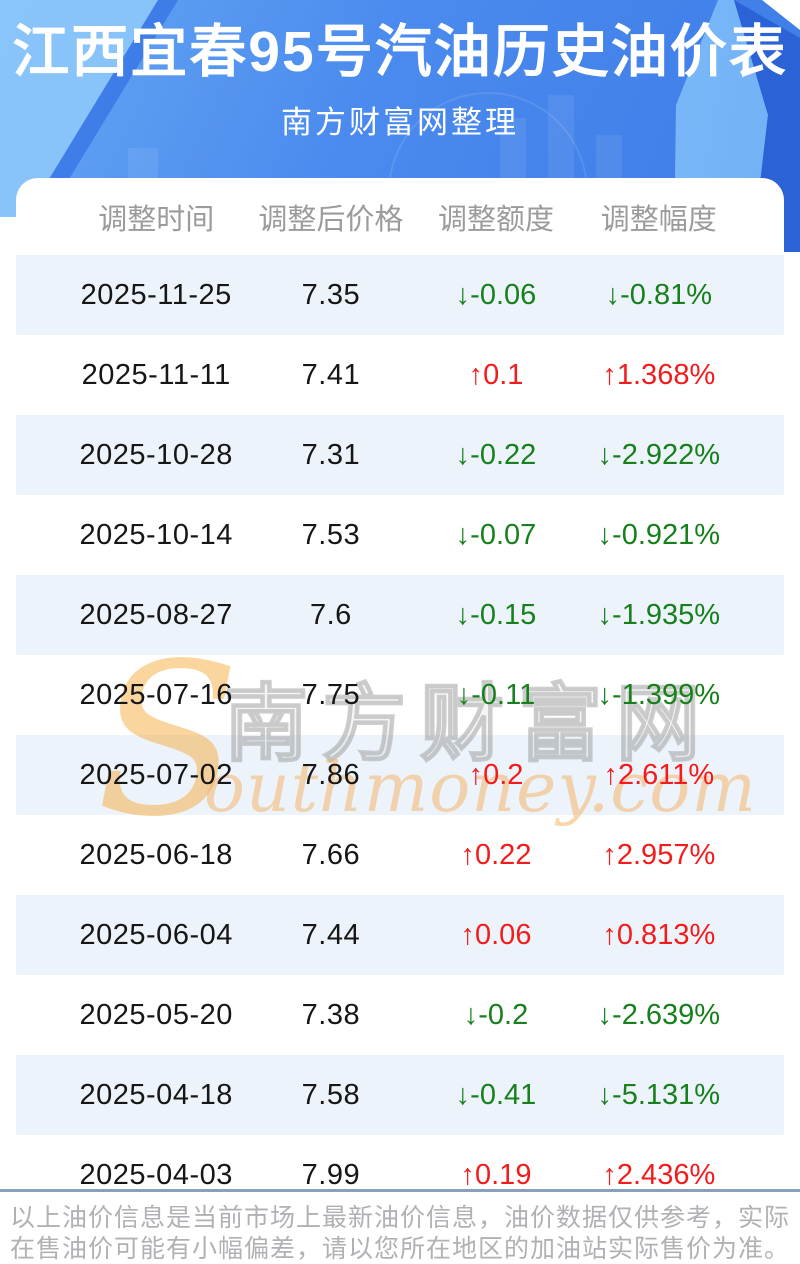  What do you see at coordinates (659, 694) in the screenshot?
I see `cell-change-percent: ↓-1.399%` at bounding box center [659, 694].